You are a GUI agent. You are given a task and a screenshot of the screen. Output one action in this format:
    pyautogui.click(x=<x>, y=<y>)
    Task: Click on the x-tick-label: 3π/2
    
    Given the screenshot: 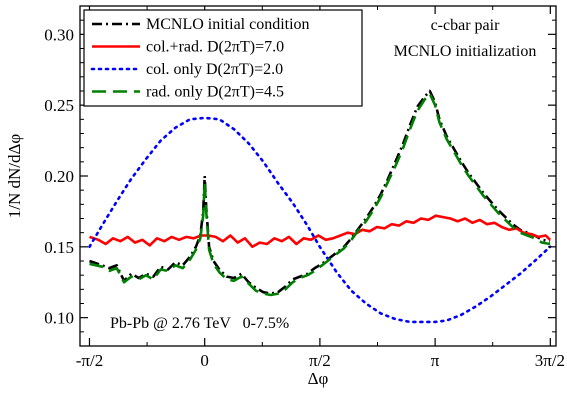 What is the action you would take?
    pyautogui.click(x=550, y=360)
    